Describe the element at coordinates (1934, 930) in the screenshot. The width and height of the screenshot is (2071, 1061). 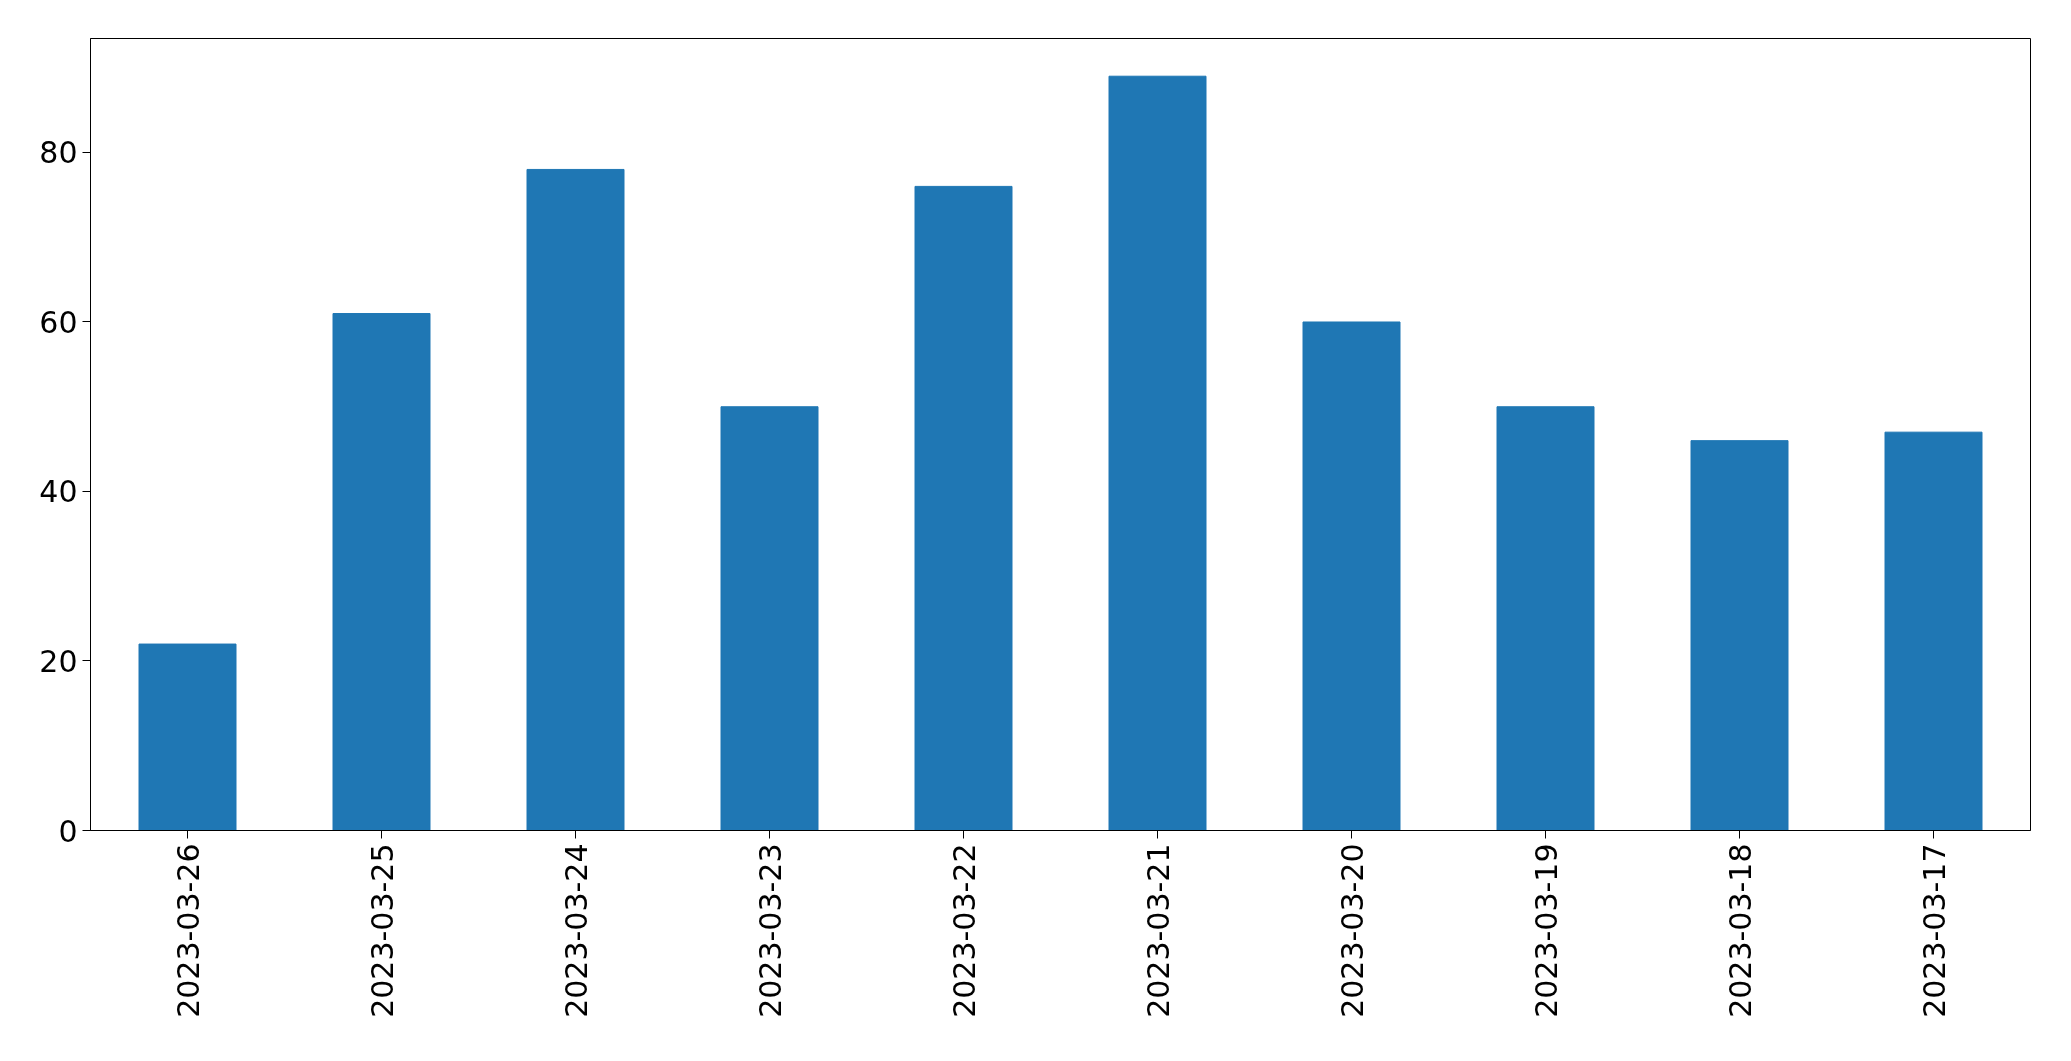
I see `x-tick-label: 2023-03-17` at that location.